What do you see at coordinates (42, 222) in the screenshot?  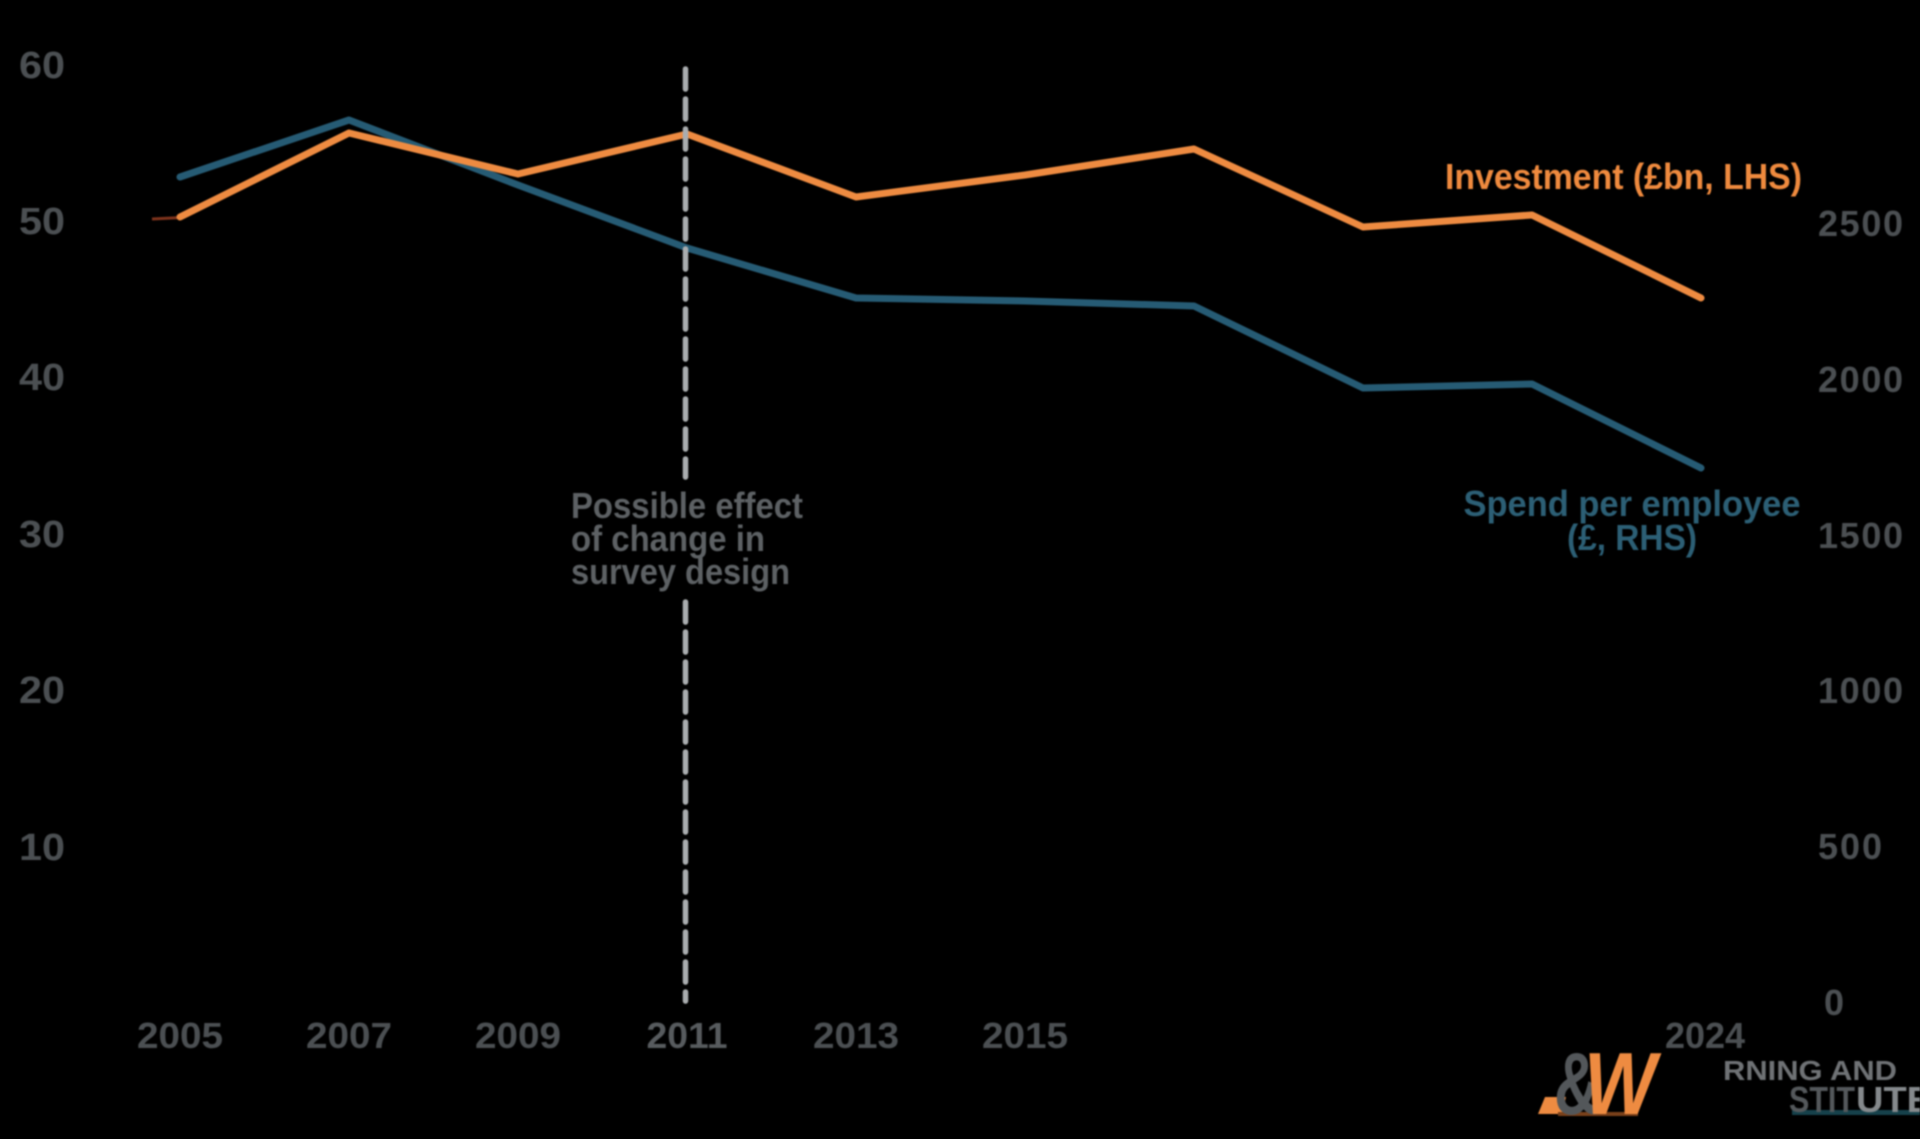 I see `svg-text: 50` at bounding box center [42, 222].